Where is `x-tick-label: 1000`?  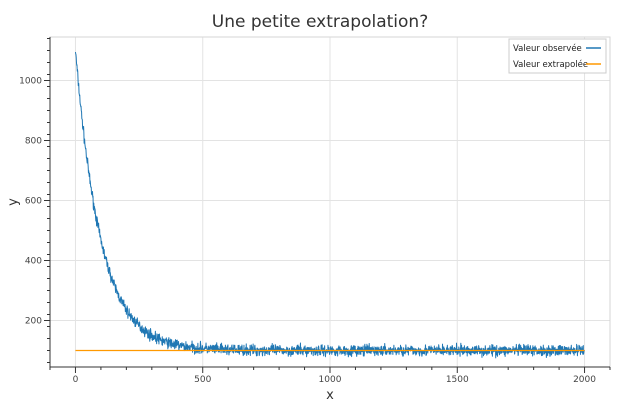
x-tick-label: 1000 is located at coordinates (330, 380).